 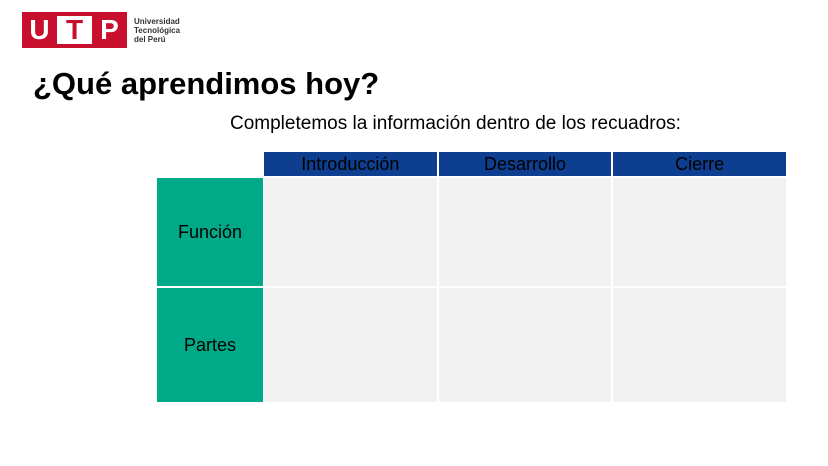 What do you see at coordinates (206, 83) in the screenshot?
I see `slide-title: ¿Qué aprendimos hoy?` at bounding box center [206, 83].